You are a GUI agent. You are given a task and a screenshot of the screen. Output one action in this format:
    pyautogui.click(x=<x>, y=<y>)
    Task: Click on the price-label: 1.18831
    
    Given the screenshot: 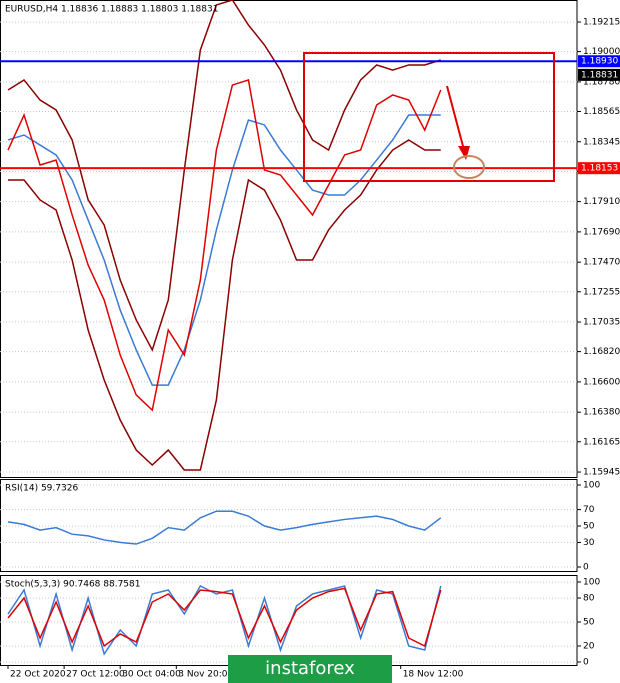 What is the action you would take?
    pyautogui.click(x=599, y=75)
    